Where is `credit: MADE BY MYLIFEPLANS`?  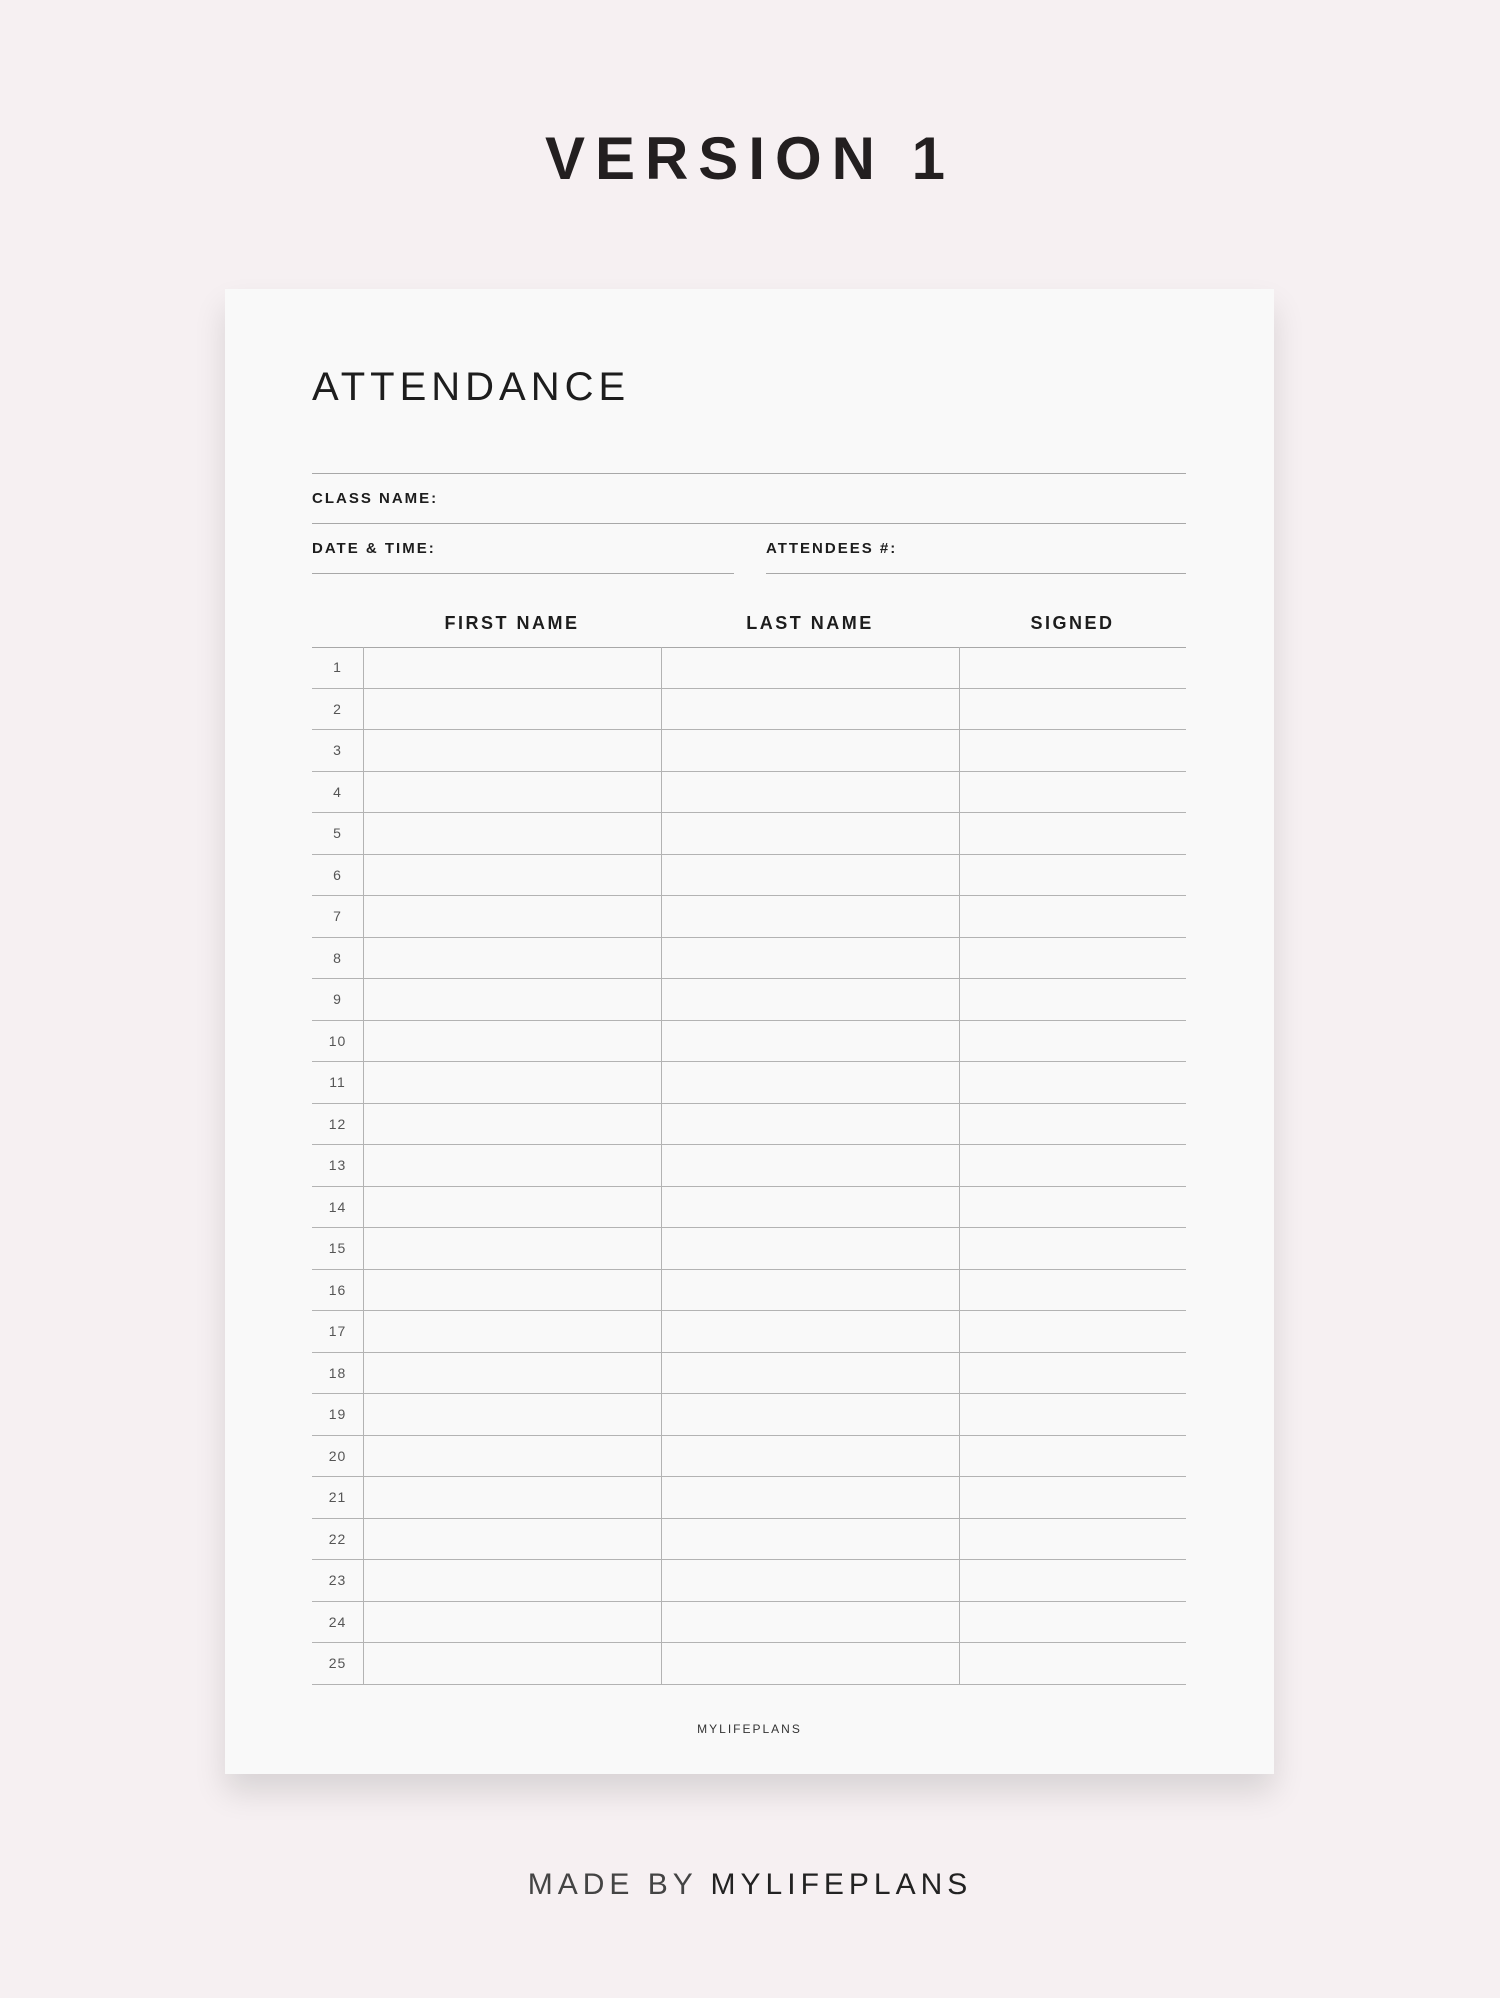 credit: MADE BY MYLIFEPLANS is located at coordinates (750, 1885).